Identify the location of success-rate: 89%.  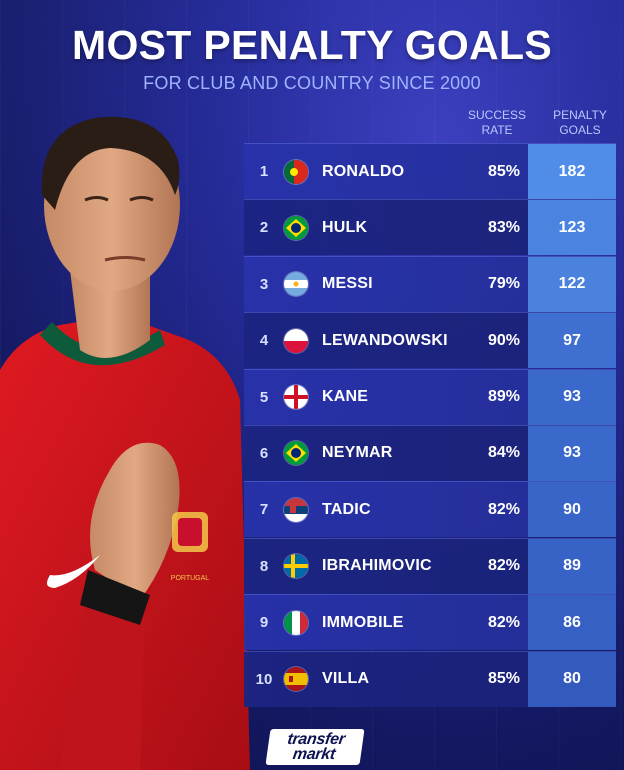
(504, 397).